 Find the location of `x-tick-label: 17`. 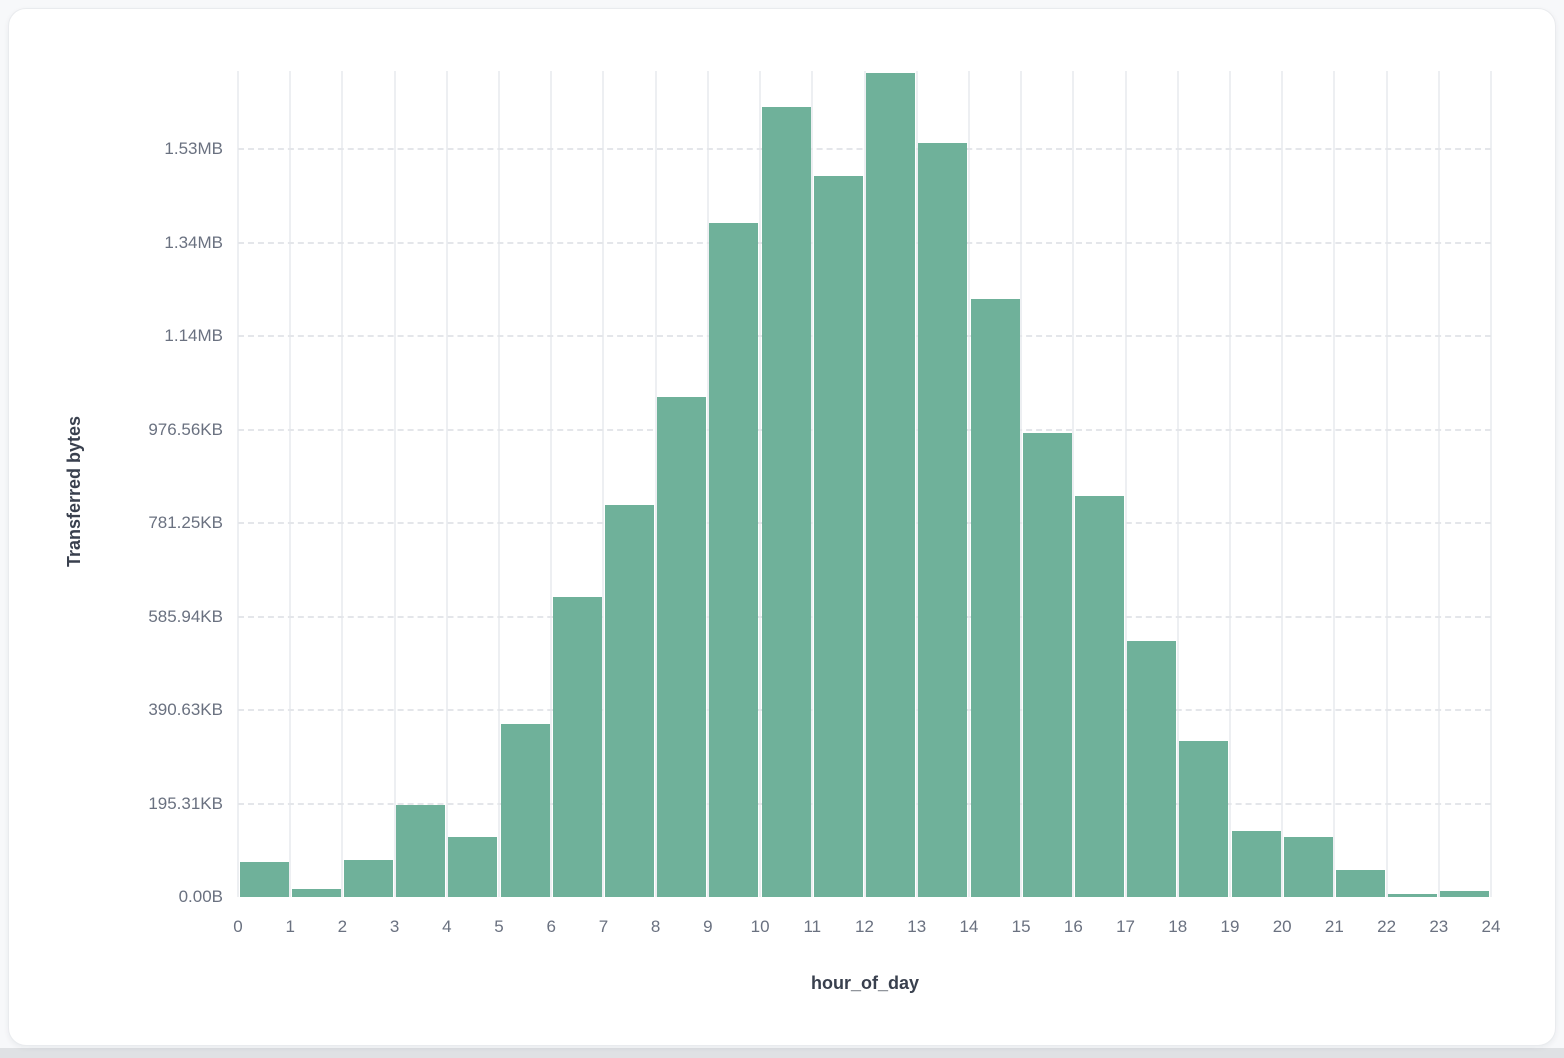

x-tick-label: 17 is located at coordinates (1125, 926).